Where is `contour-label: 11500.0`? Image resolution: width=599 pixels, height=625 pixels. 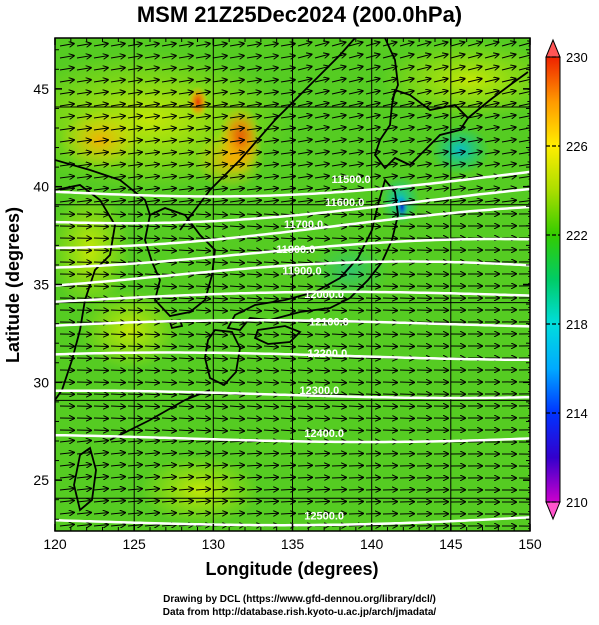 contour-label: 11500.0 is located at coordinates (351, 180).